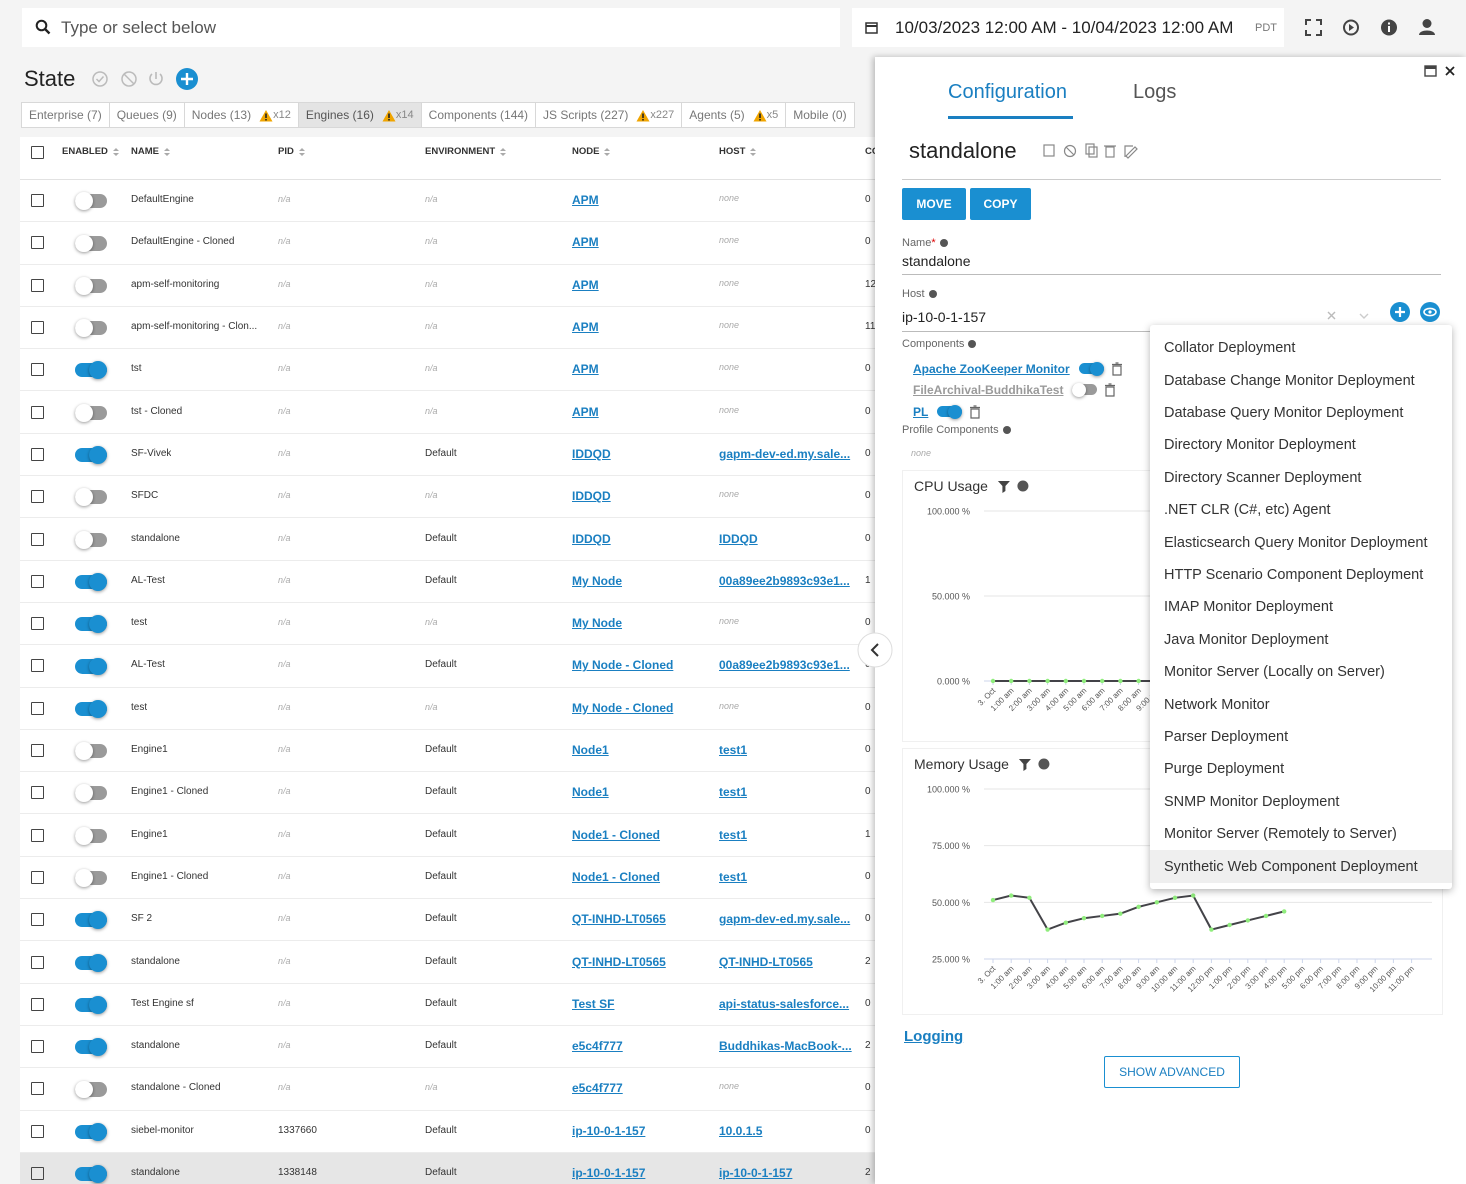 The width and height of the screenshot is (1466, 1184). I want to click on node-link: Test SF, so click(593, 1003).